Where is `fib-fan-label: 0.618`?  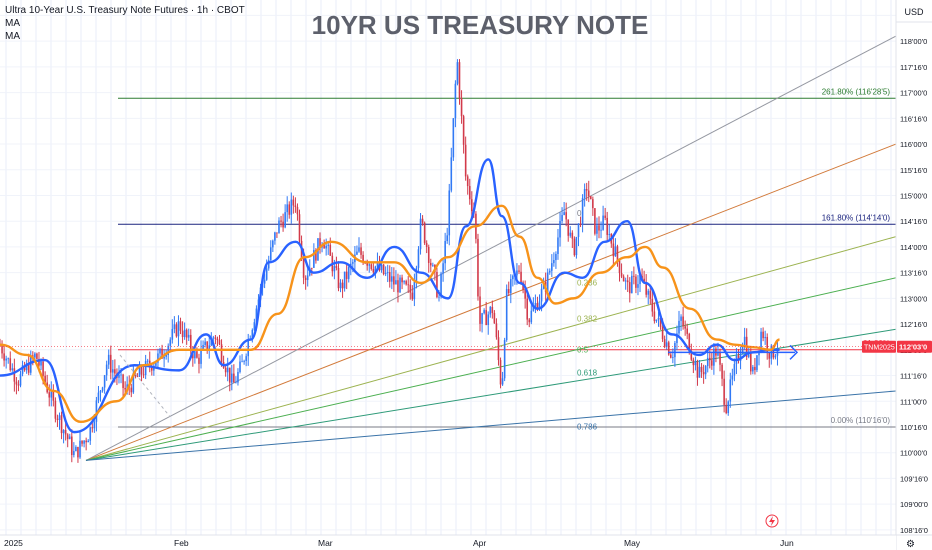 fib-fan-label: 0.618 is located at coordinates (587, 373).